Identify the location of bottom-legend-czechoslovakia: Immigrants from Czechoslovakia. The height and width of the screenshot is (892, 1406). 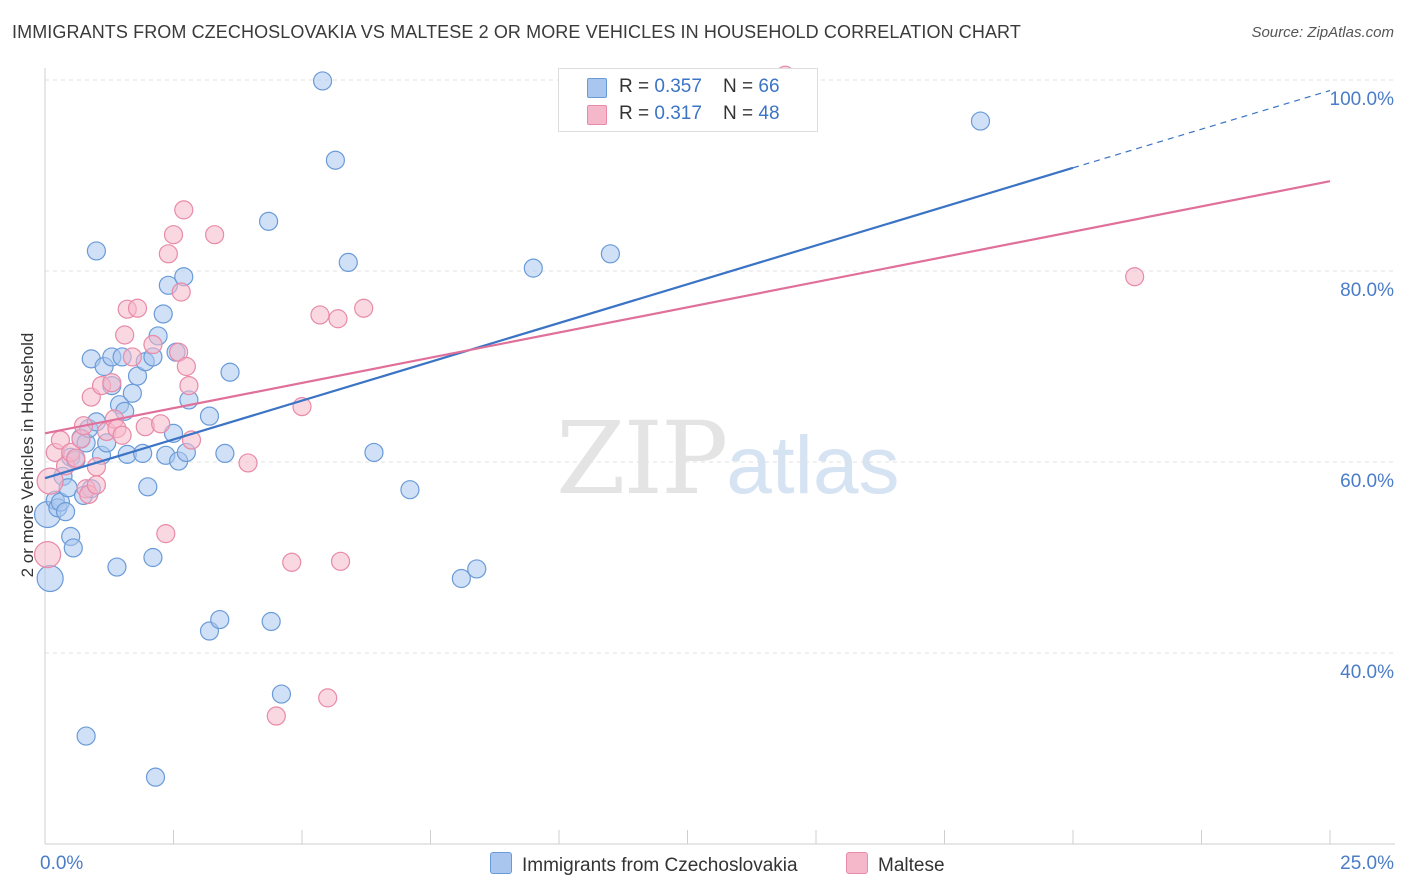
(644, 864).